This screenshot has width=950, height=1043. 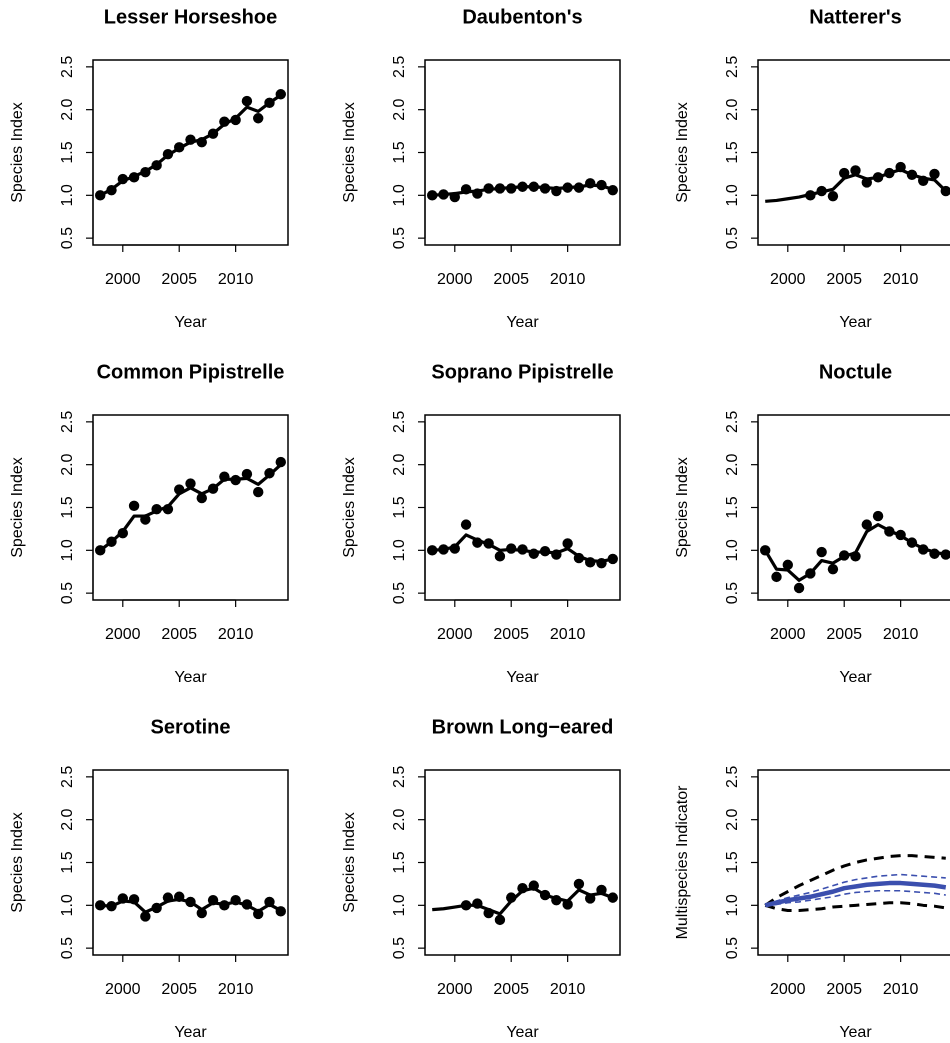 What do you see at coordinates (732, 507) in the screenshot?
I see `y-tick-label: 1.5` at bounding box center [732, 507].